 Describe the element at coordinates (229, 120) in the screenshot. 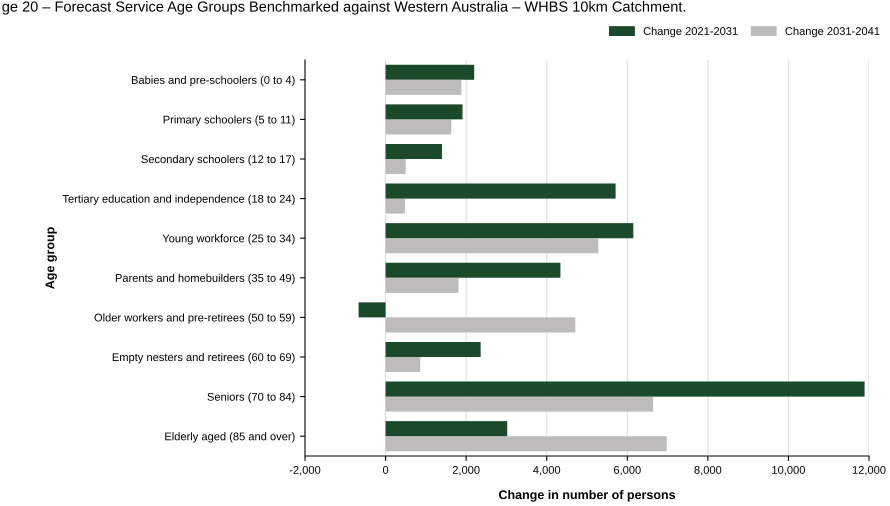

I see `y-tick-label: Primary schoolers (5 to 11)` at that location.